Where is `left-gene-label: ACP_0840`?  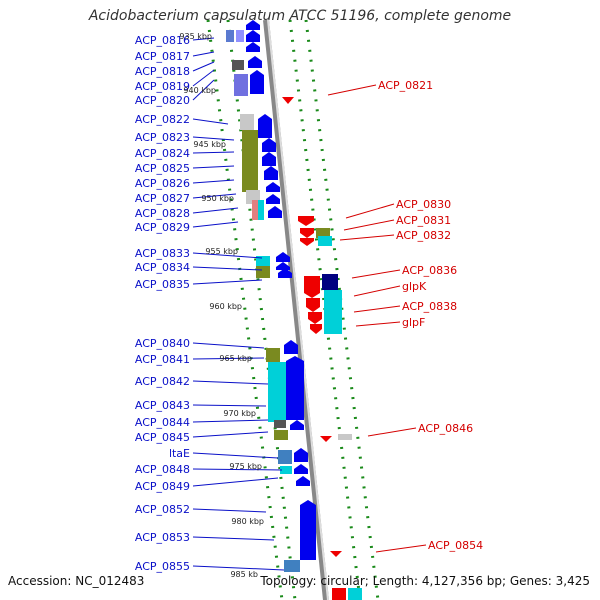
left-gene-label: ACP_0840 is located at coordinates (162, 343).